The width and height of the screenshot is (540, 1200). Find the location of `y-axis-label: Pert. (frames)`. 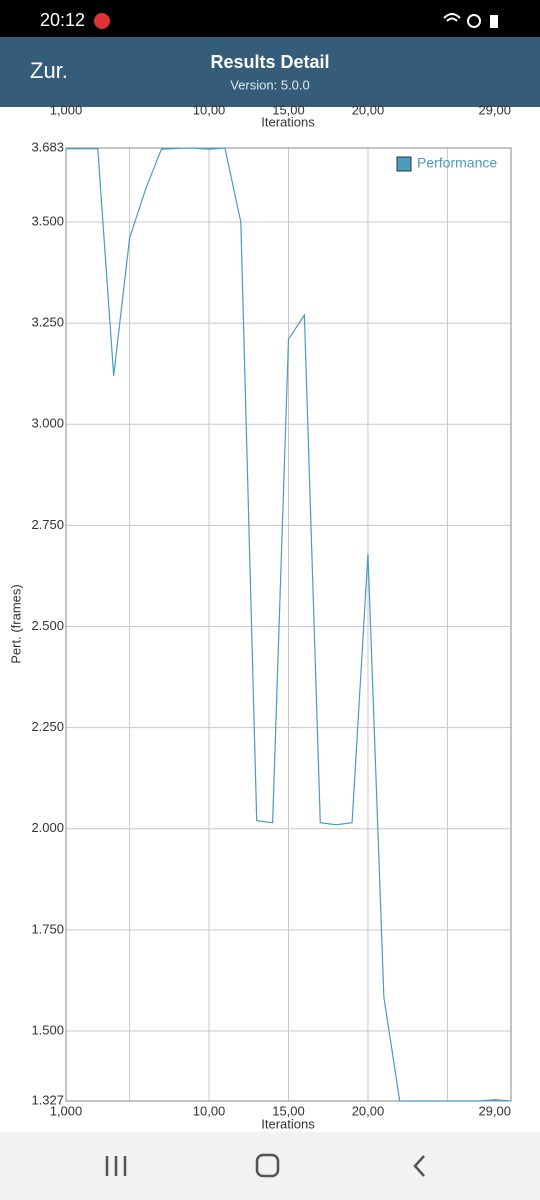

y-axis-label: Pert. (frames) is located at coordinates (15, 623).